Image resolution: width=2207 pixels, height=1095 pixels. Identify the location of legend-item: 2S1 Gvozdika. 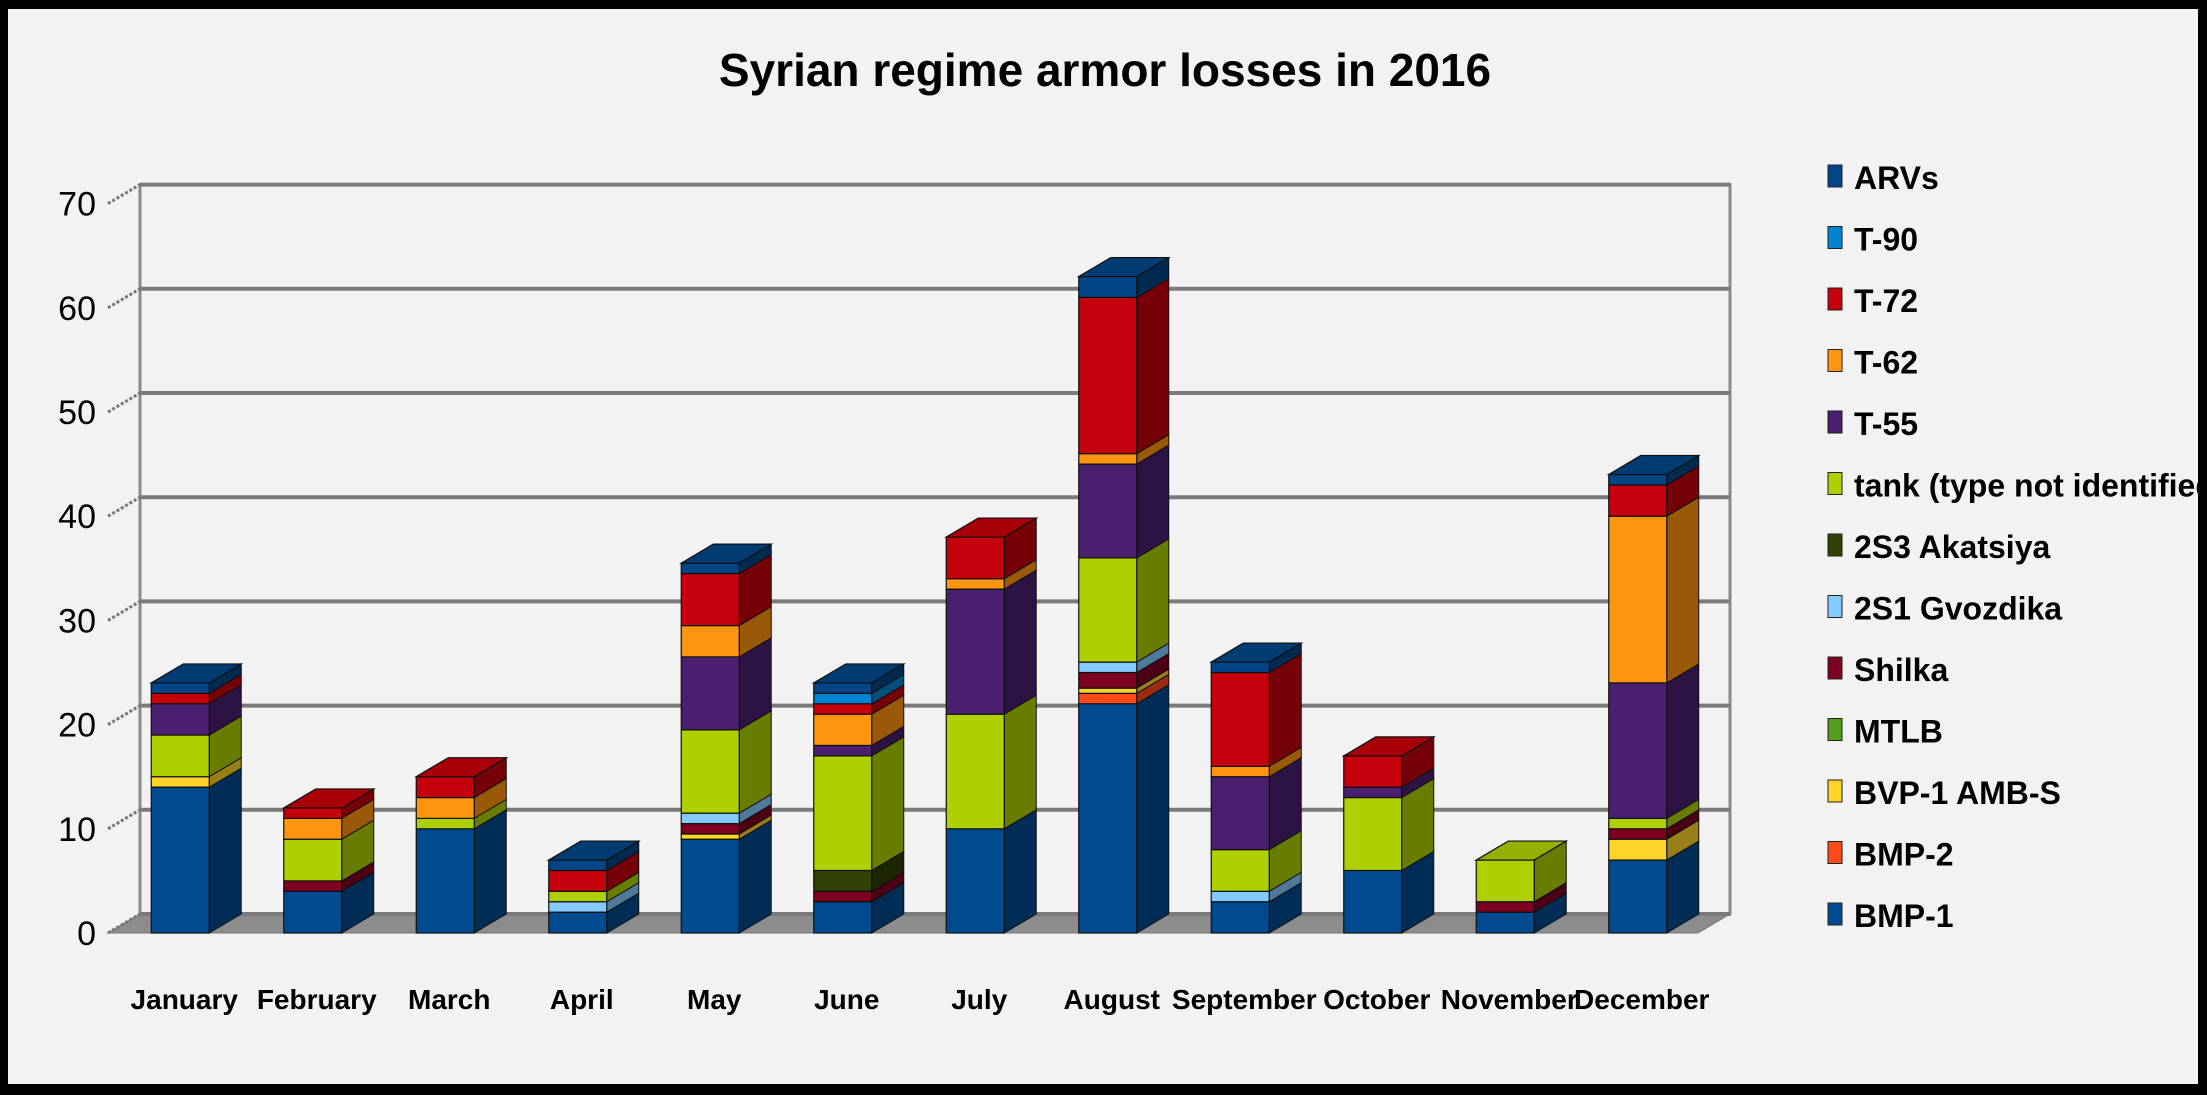
(1944, 609).